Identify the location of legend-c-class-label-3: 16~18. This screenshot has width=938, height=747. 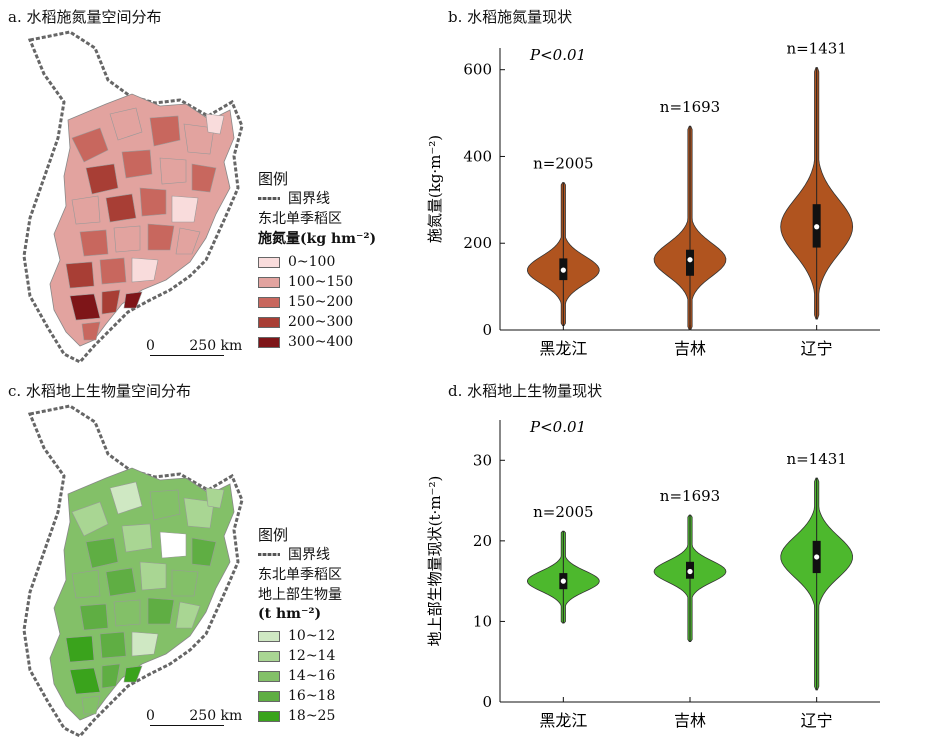
(312, 696).